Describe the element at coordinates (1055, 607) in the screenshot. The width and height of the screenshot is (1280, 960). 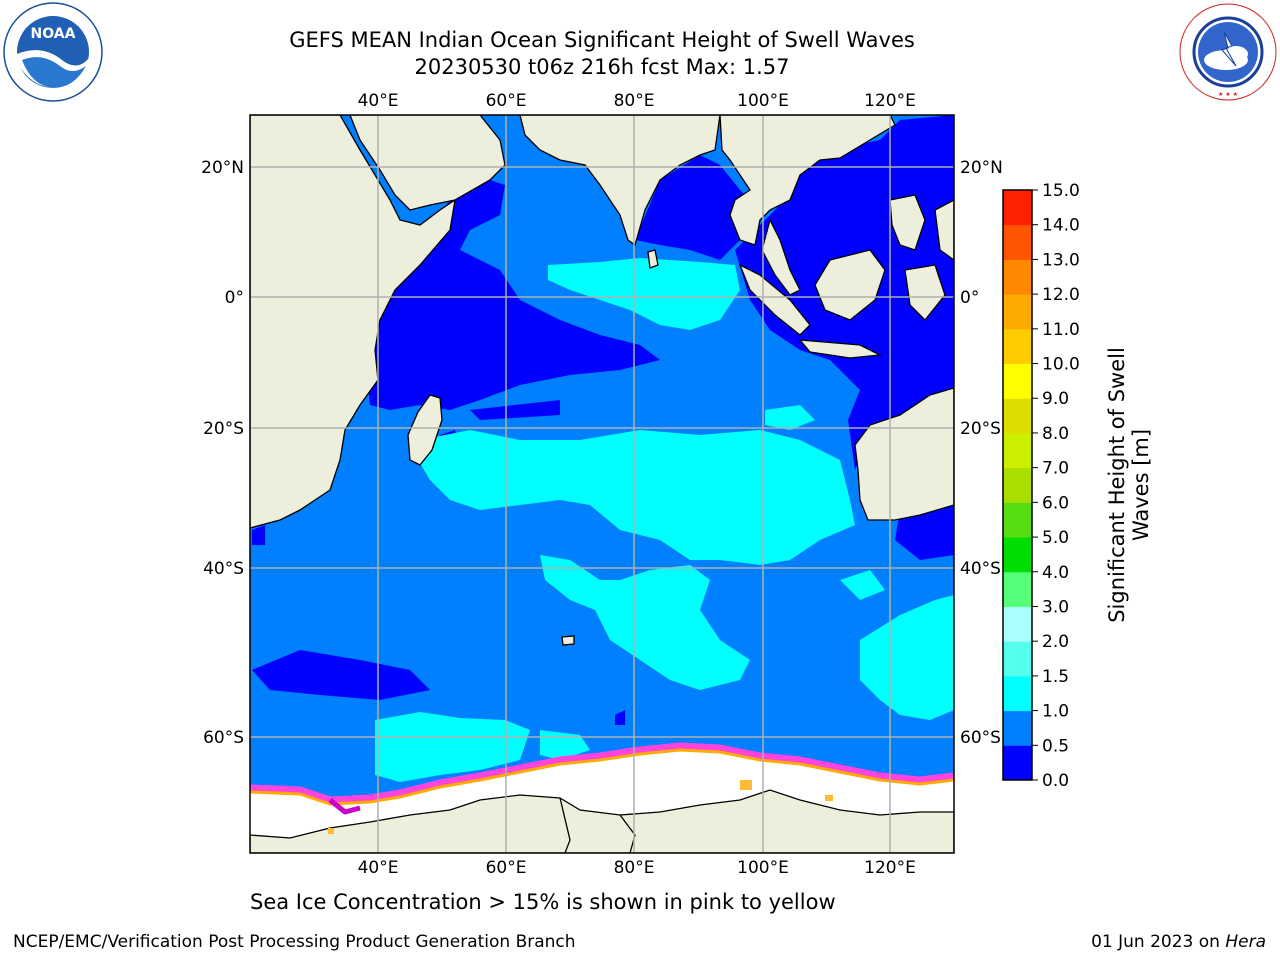
I see `colorbar-tick-label: 3.0` at that location.